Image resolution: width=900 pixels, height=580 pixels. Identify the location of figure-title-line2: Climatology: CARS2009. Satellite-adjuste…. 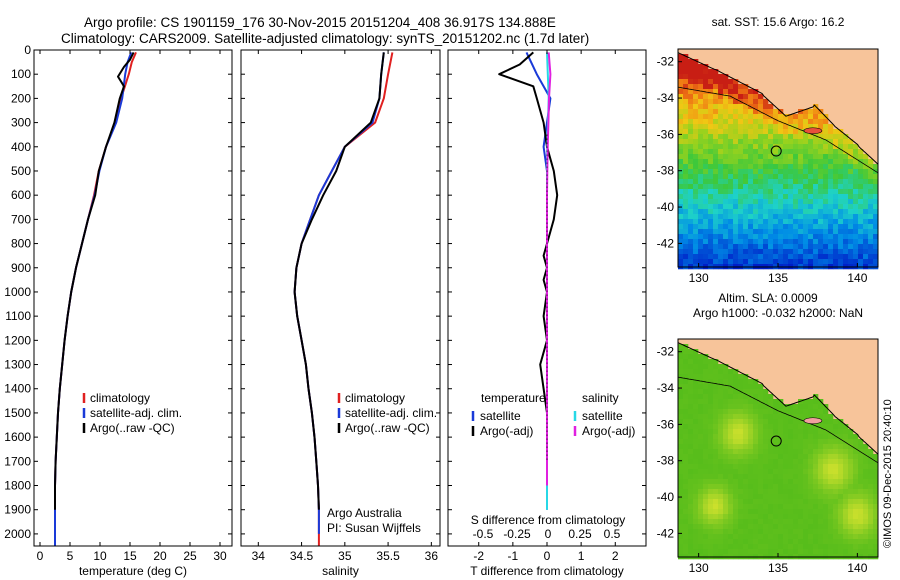
(325, 38).